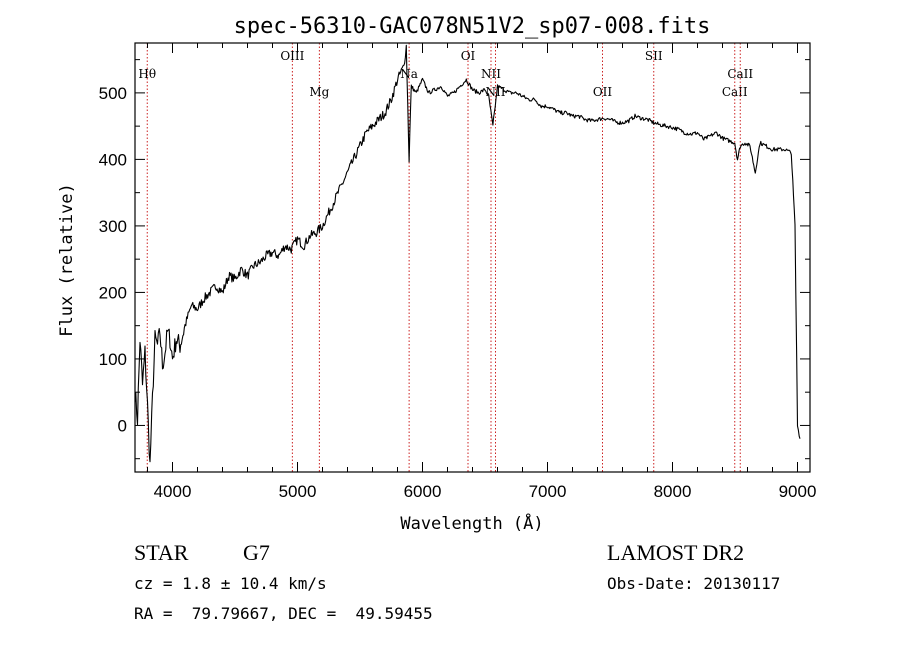 The width and height of the screenshot is (900, 649). I want to click on spectral-line-label: Mg, so click(319, 92).